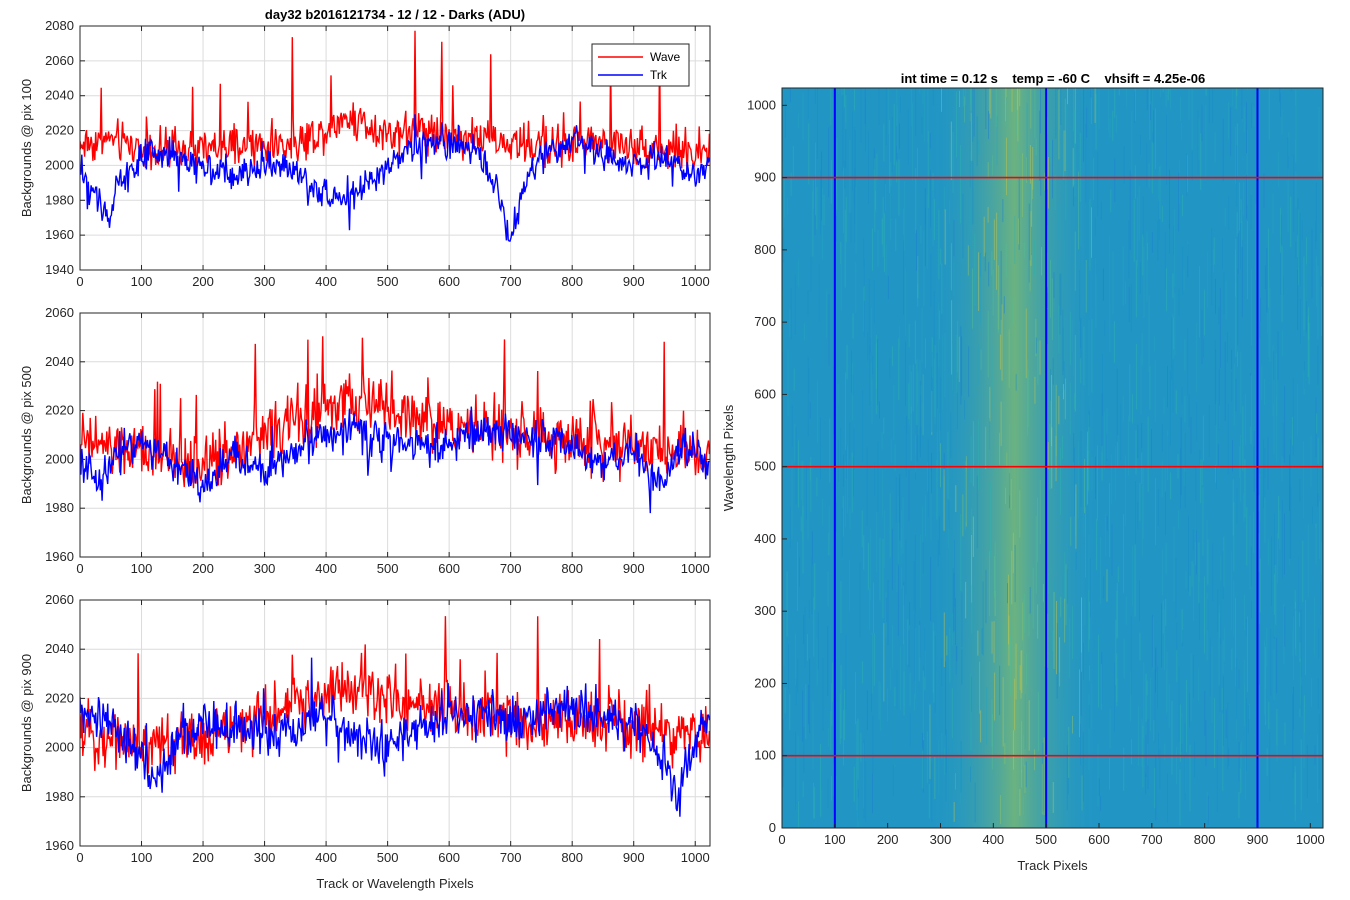  Describe the element at coordinates (761, 104) in the screenshot. I see `y-tick-label: 1000` at that location.